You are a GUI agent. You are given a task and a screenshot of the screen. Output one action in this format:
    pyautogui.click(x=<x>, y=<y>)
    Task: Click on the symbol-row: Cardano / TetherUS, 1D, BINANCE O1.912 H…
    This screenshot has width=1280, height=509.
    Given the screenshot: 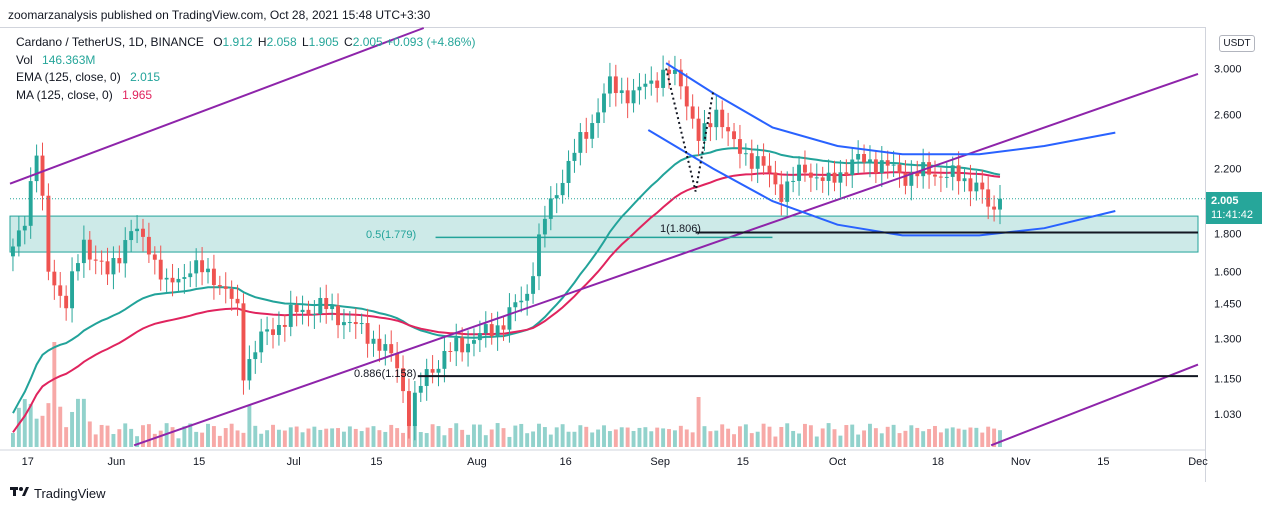 What is the action you would take?
    pyautogui.click(x=245, y=43)
    